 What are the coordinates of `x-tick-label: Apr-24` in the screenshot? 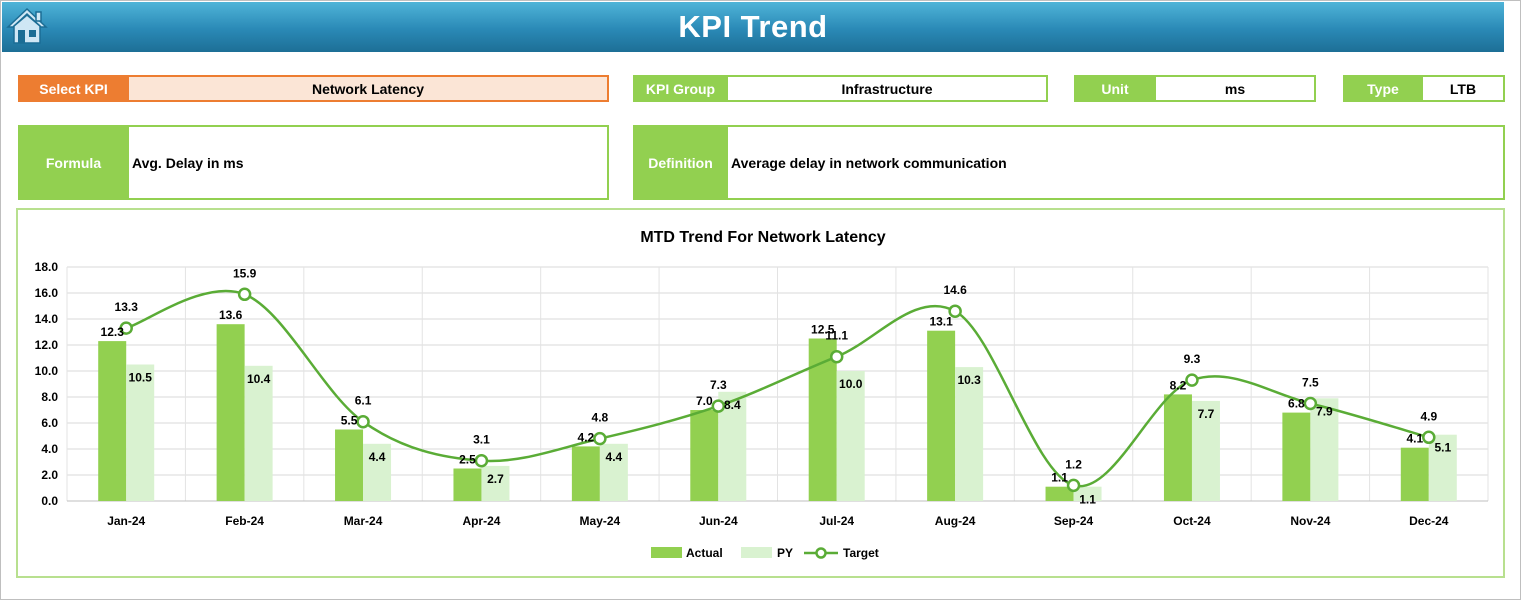 It's located at (481, 521).